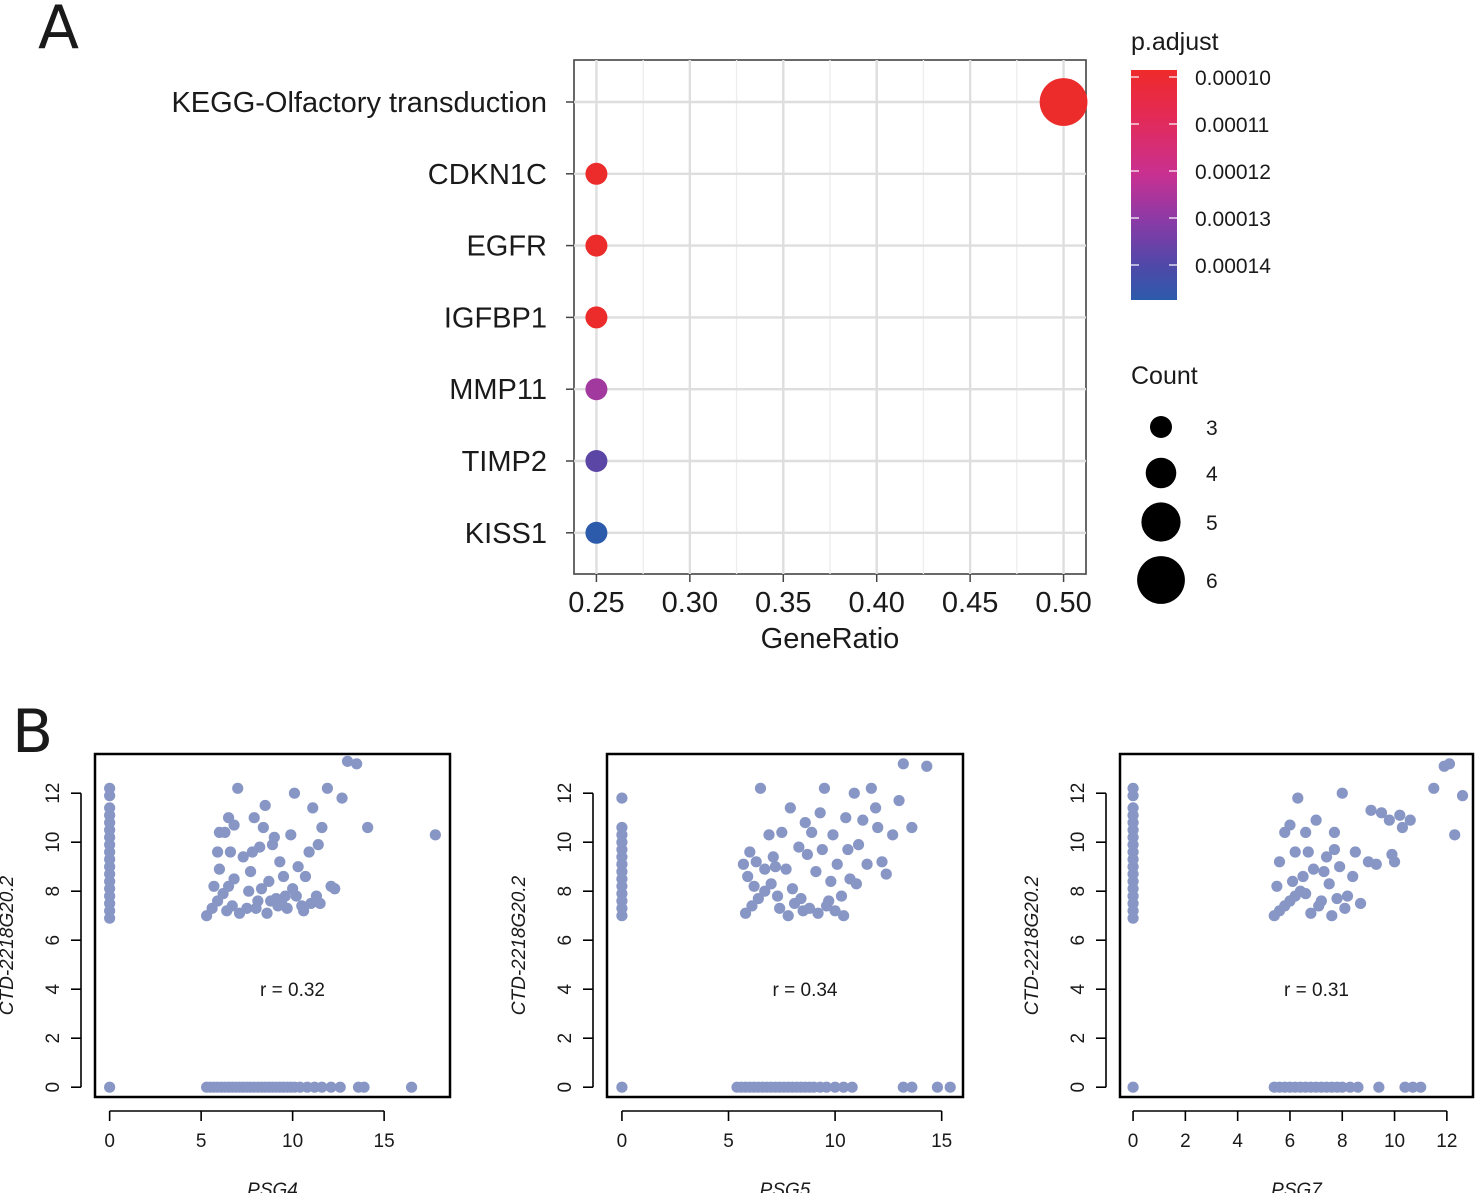  I want to click on x-tick-label: 0.30, so click(690, 603).